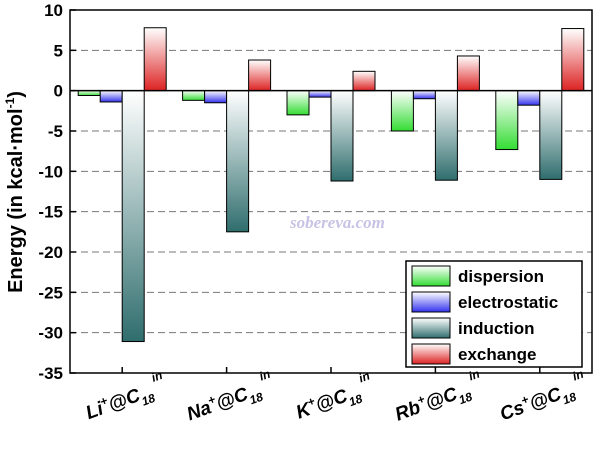 This screenshot has height=450, width=604. I want to click on legend-swatch-induction, so click(431, 328).